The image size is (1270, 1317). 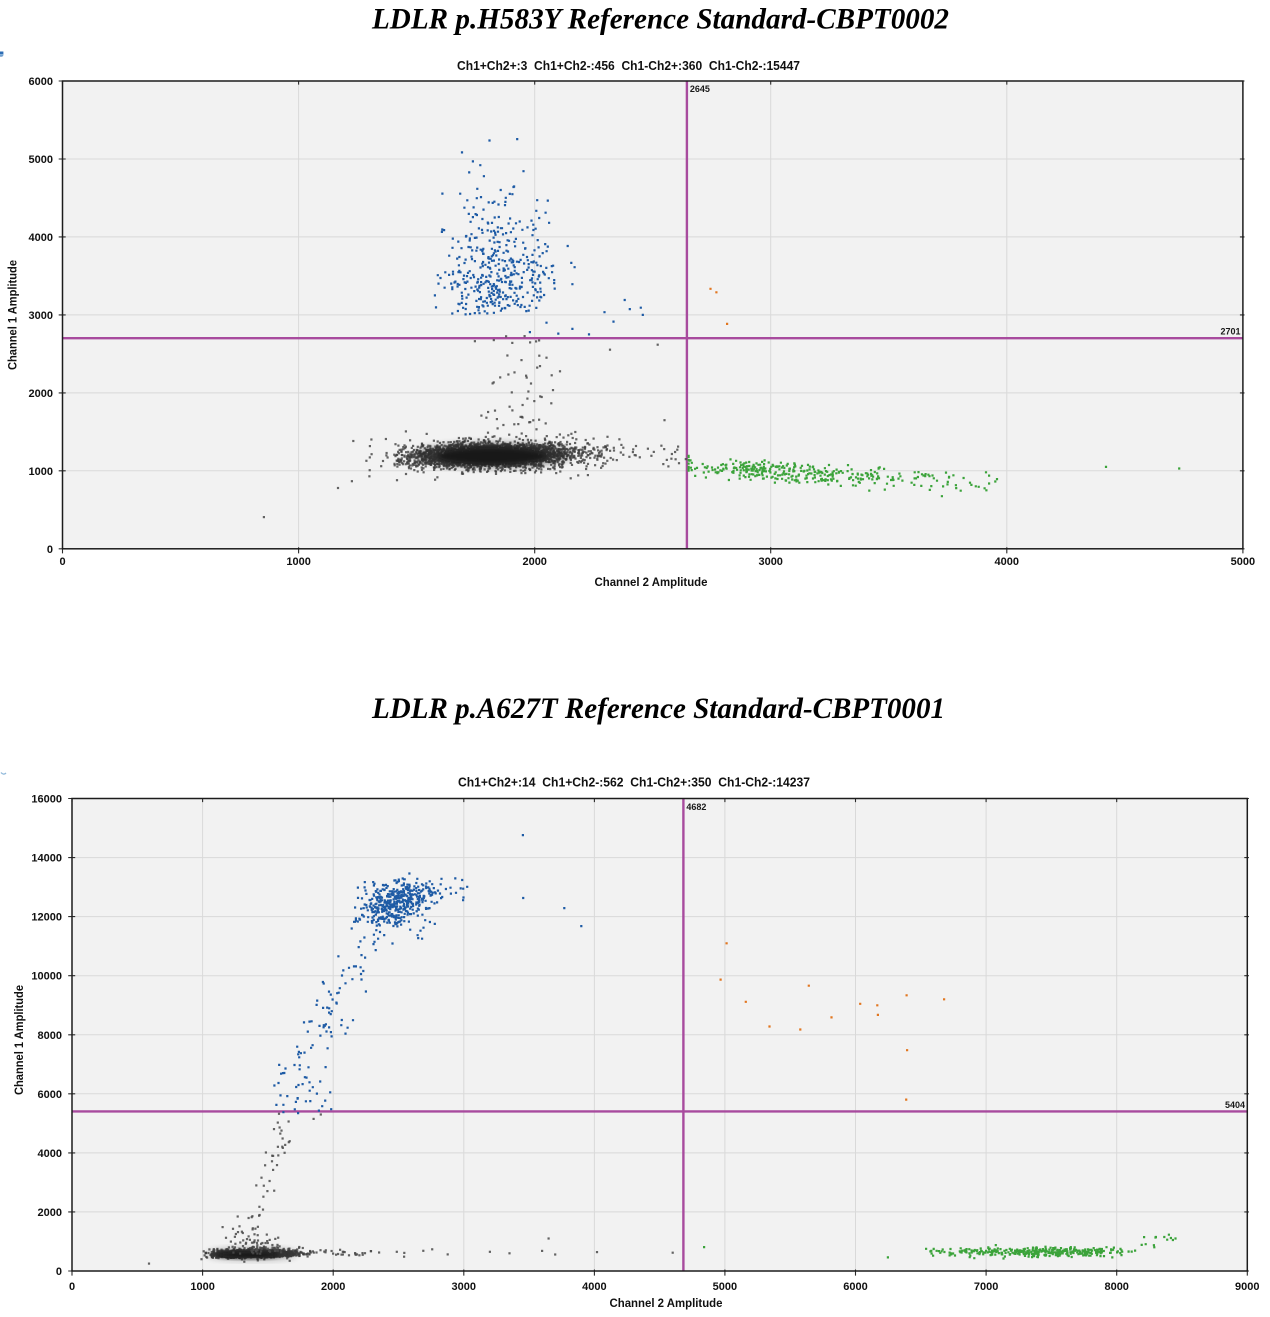 I want to click on svg-text: 2701, so click(x=1230, y=332).